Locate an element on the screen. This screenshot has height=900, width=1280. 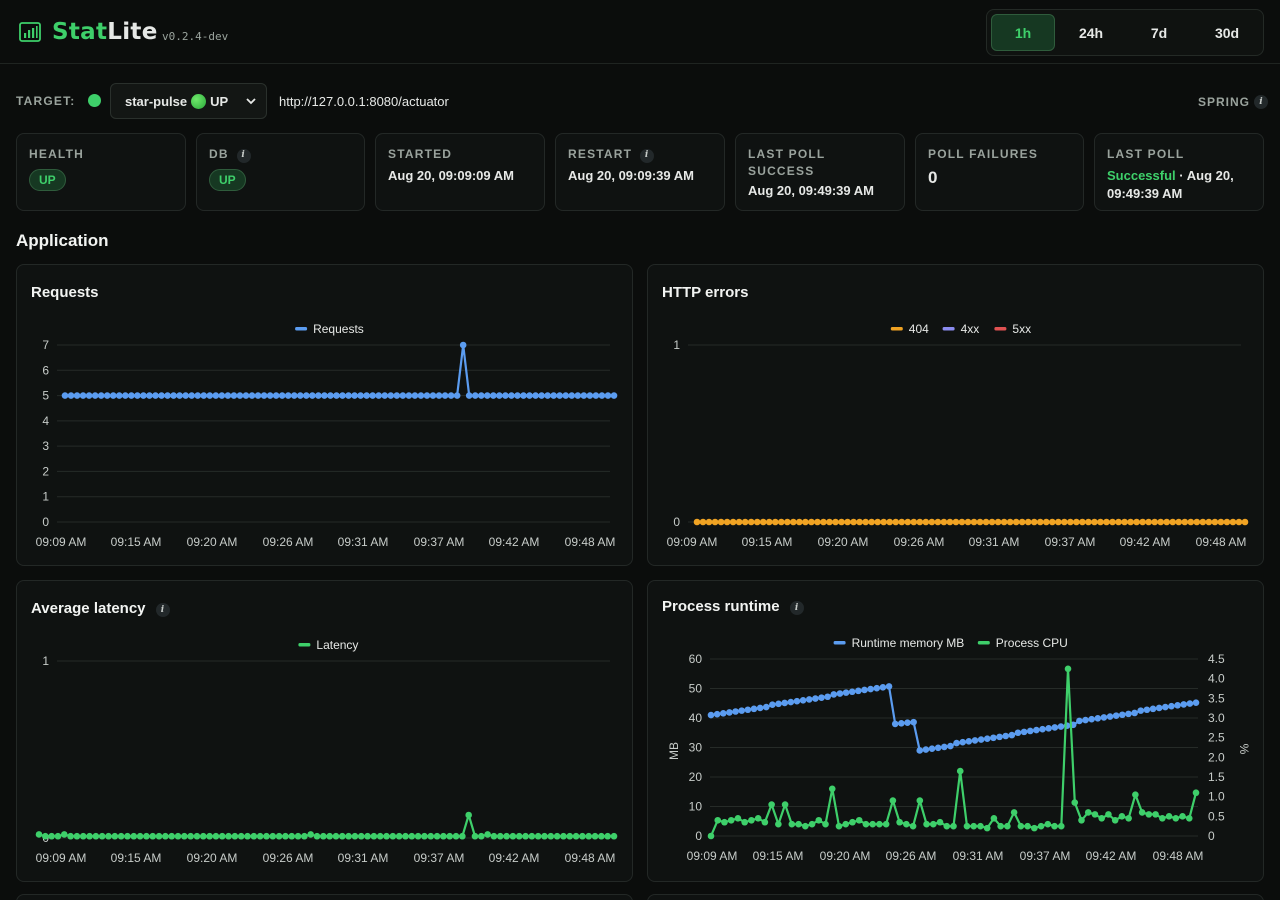
legend-swatch is located at coordinates (983, 643).